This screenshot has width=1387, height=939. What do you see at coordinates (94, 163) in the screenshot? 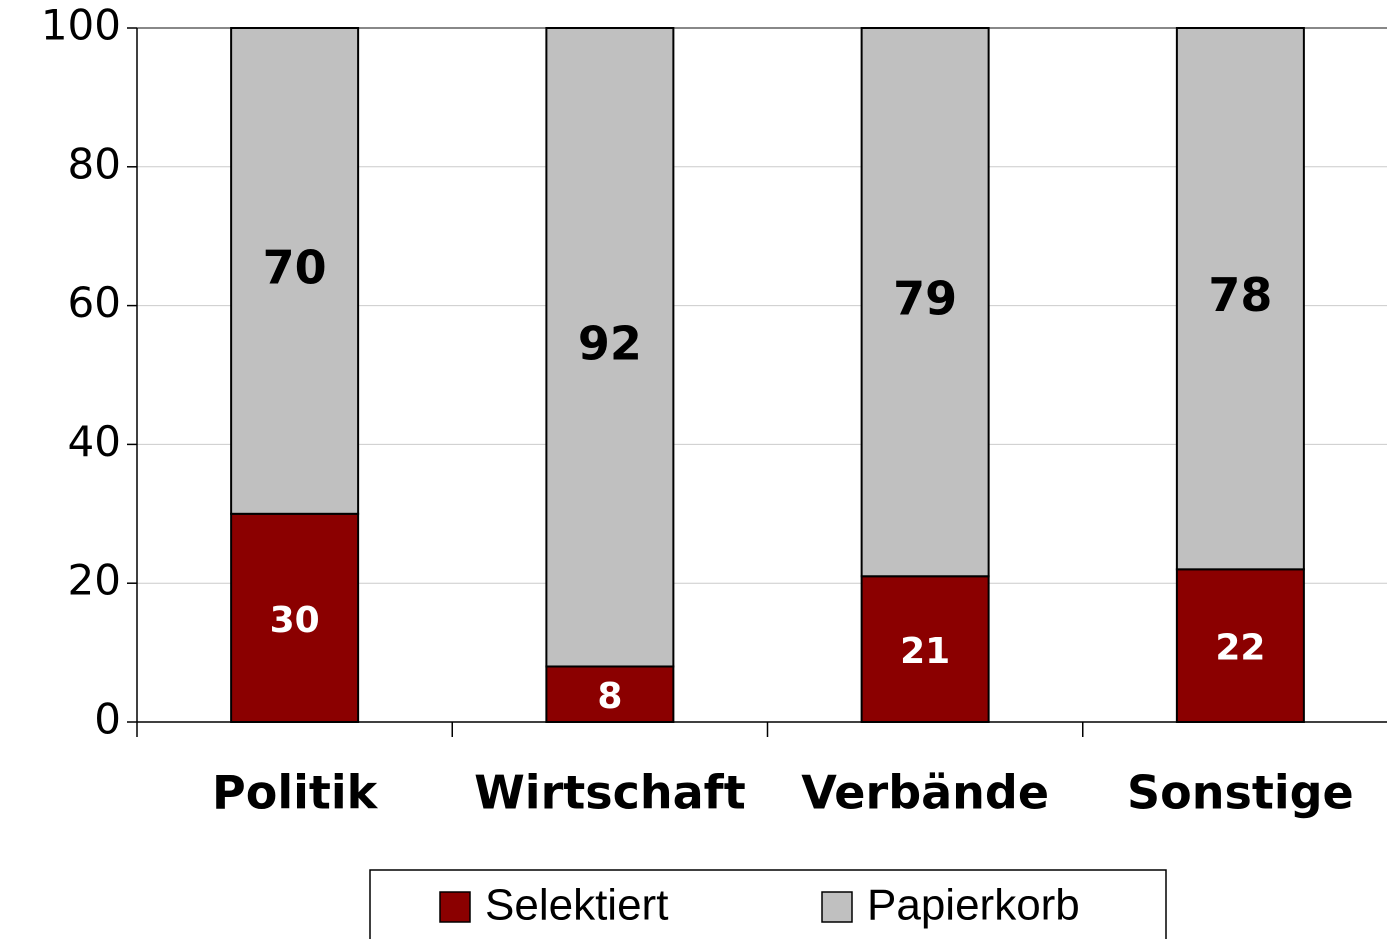
I see `y-tick-label: 80` at bounding box center [94, 163].